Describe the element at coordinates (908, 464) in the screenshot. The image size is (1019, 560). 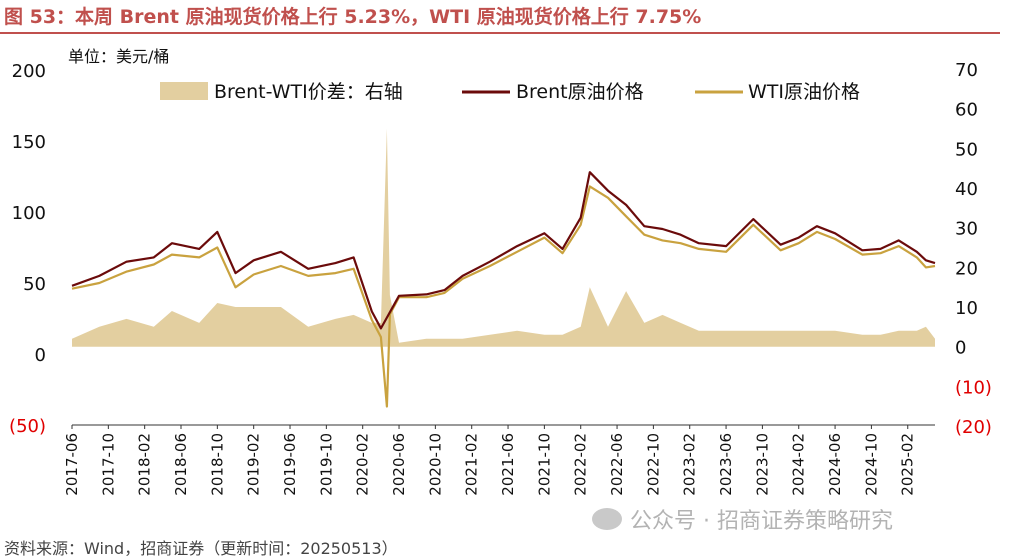
I see `x-tick-label: 2025-02` at that location.